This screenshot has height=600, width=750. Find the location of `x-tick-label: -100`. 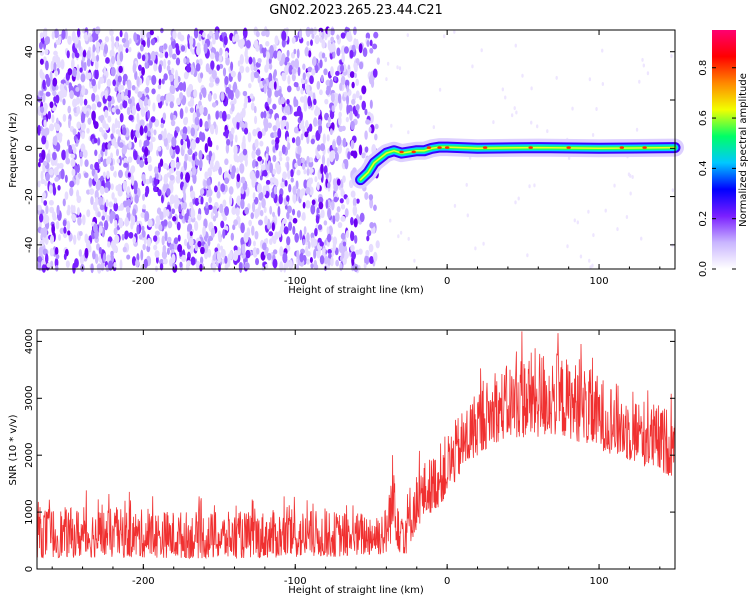

x-tick-label: -100 is located at coordinates (295, 281).